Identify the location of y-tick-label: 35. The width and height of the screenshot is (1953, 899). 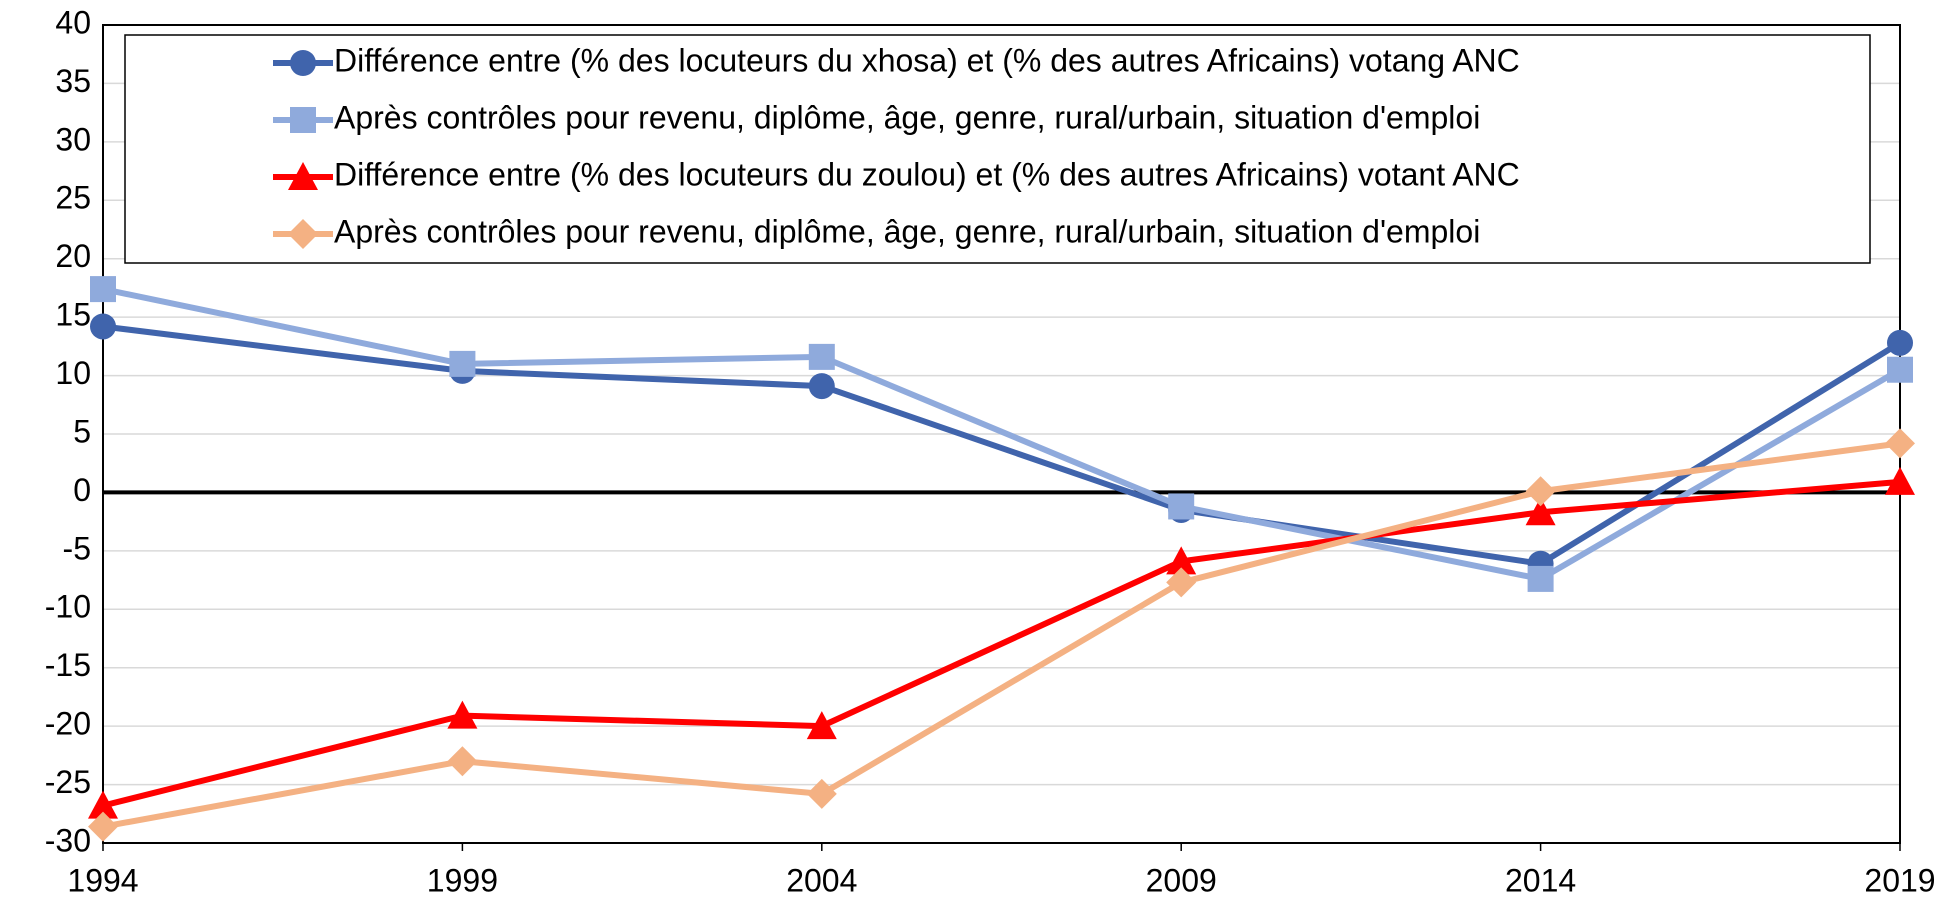
(73, 81).